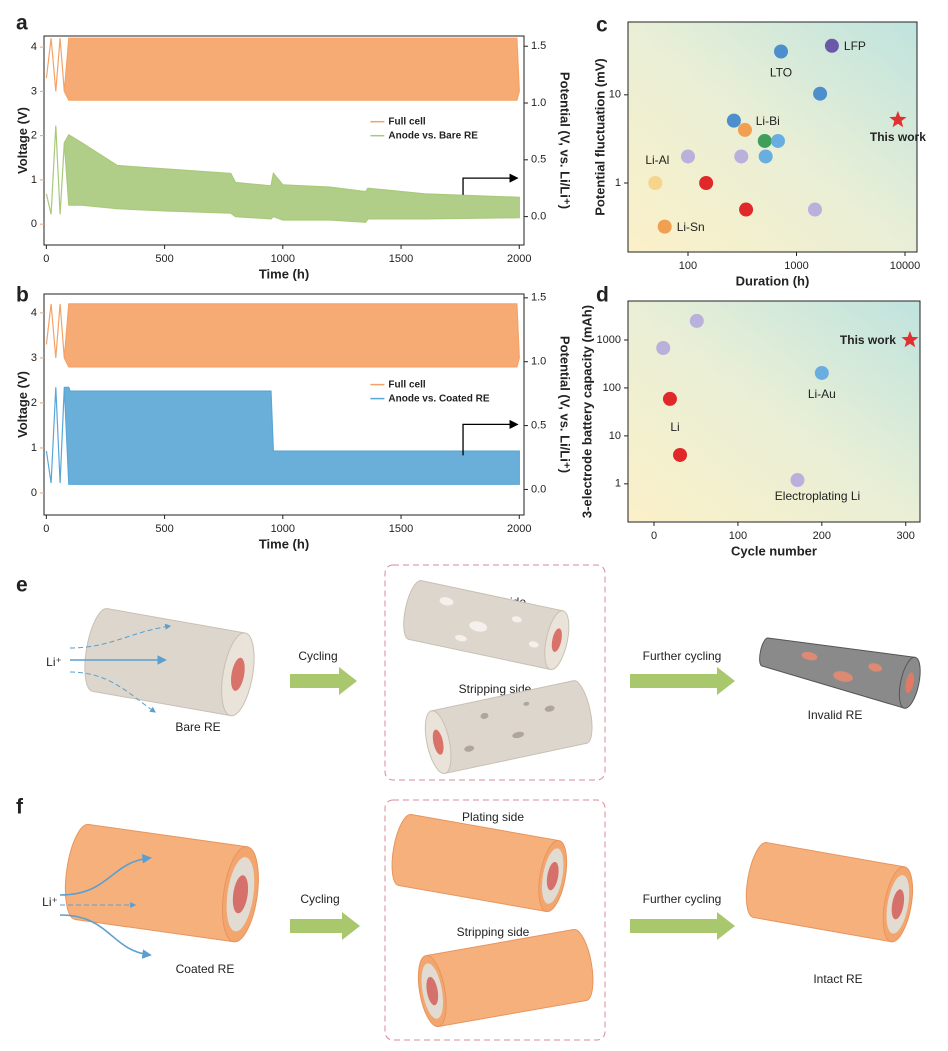  Describe the element at coordinates (837, 979) in the screenshot. I see `end-label: Intact RE` at that location.